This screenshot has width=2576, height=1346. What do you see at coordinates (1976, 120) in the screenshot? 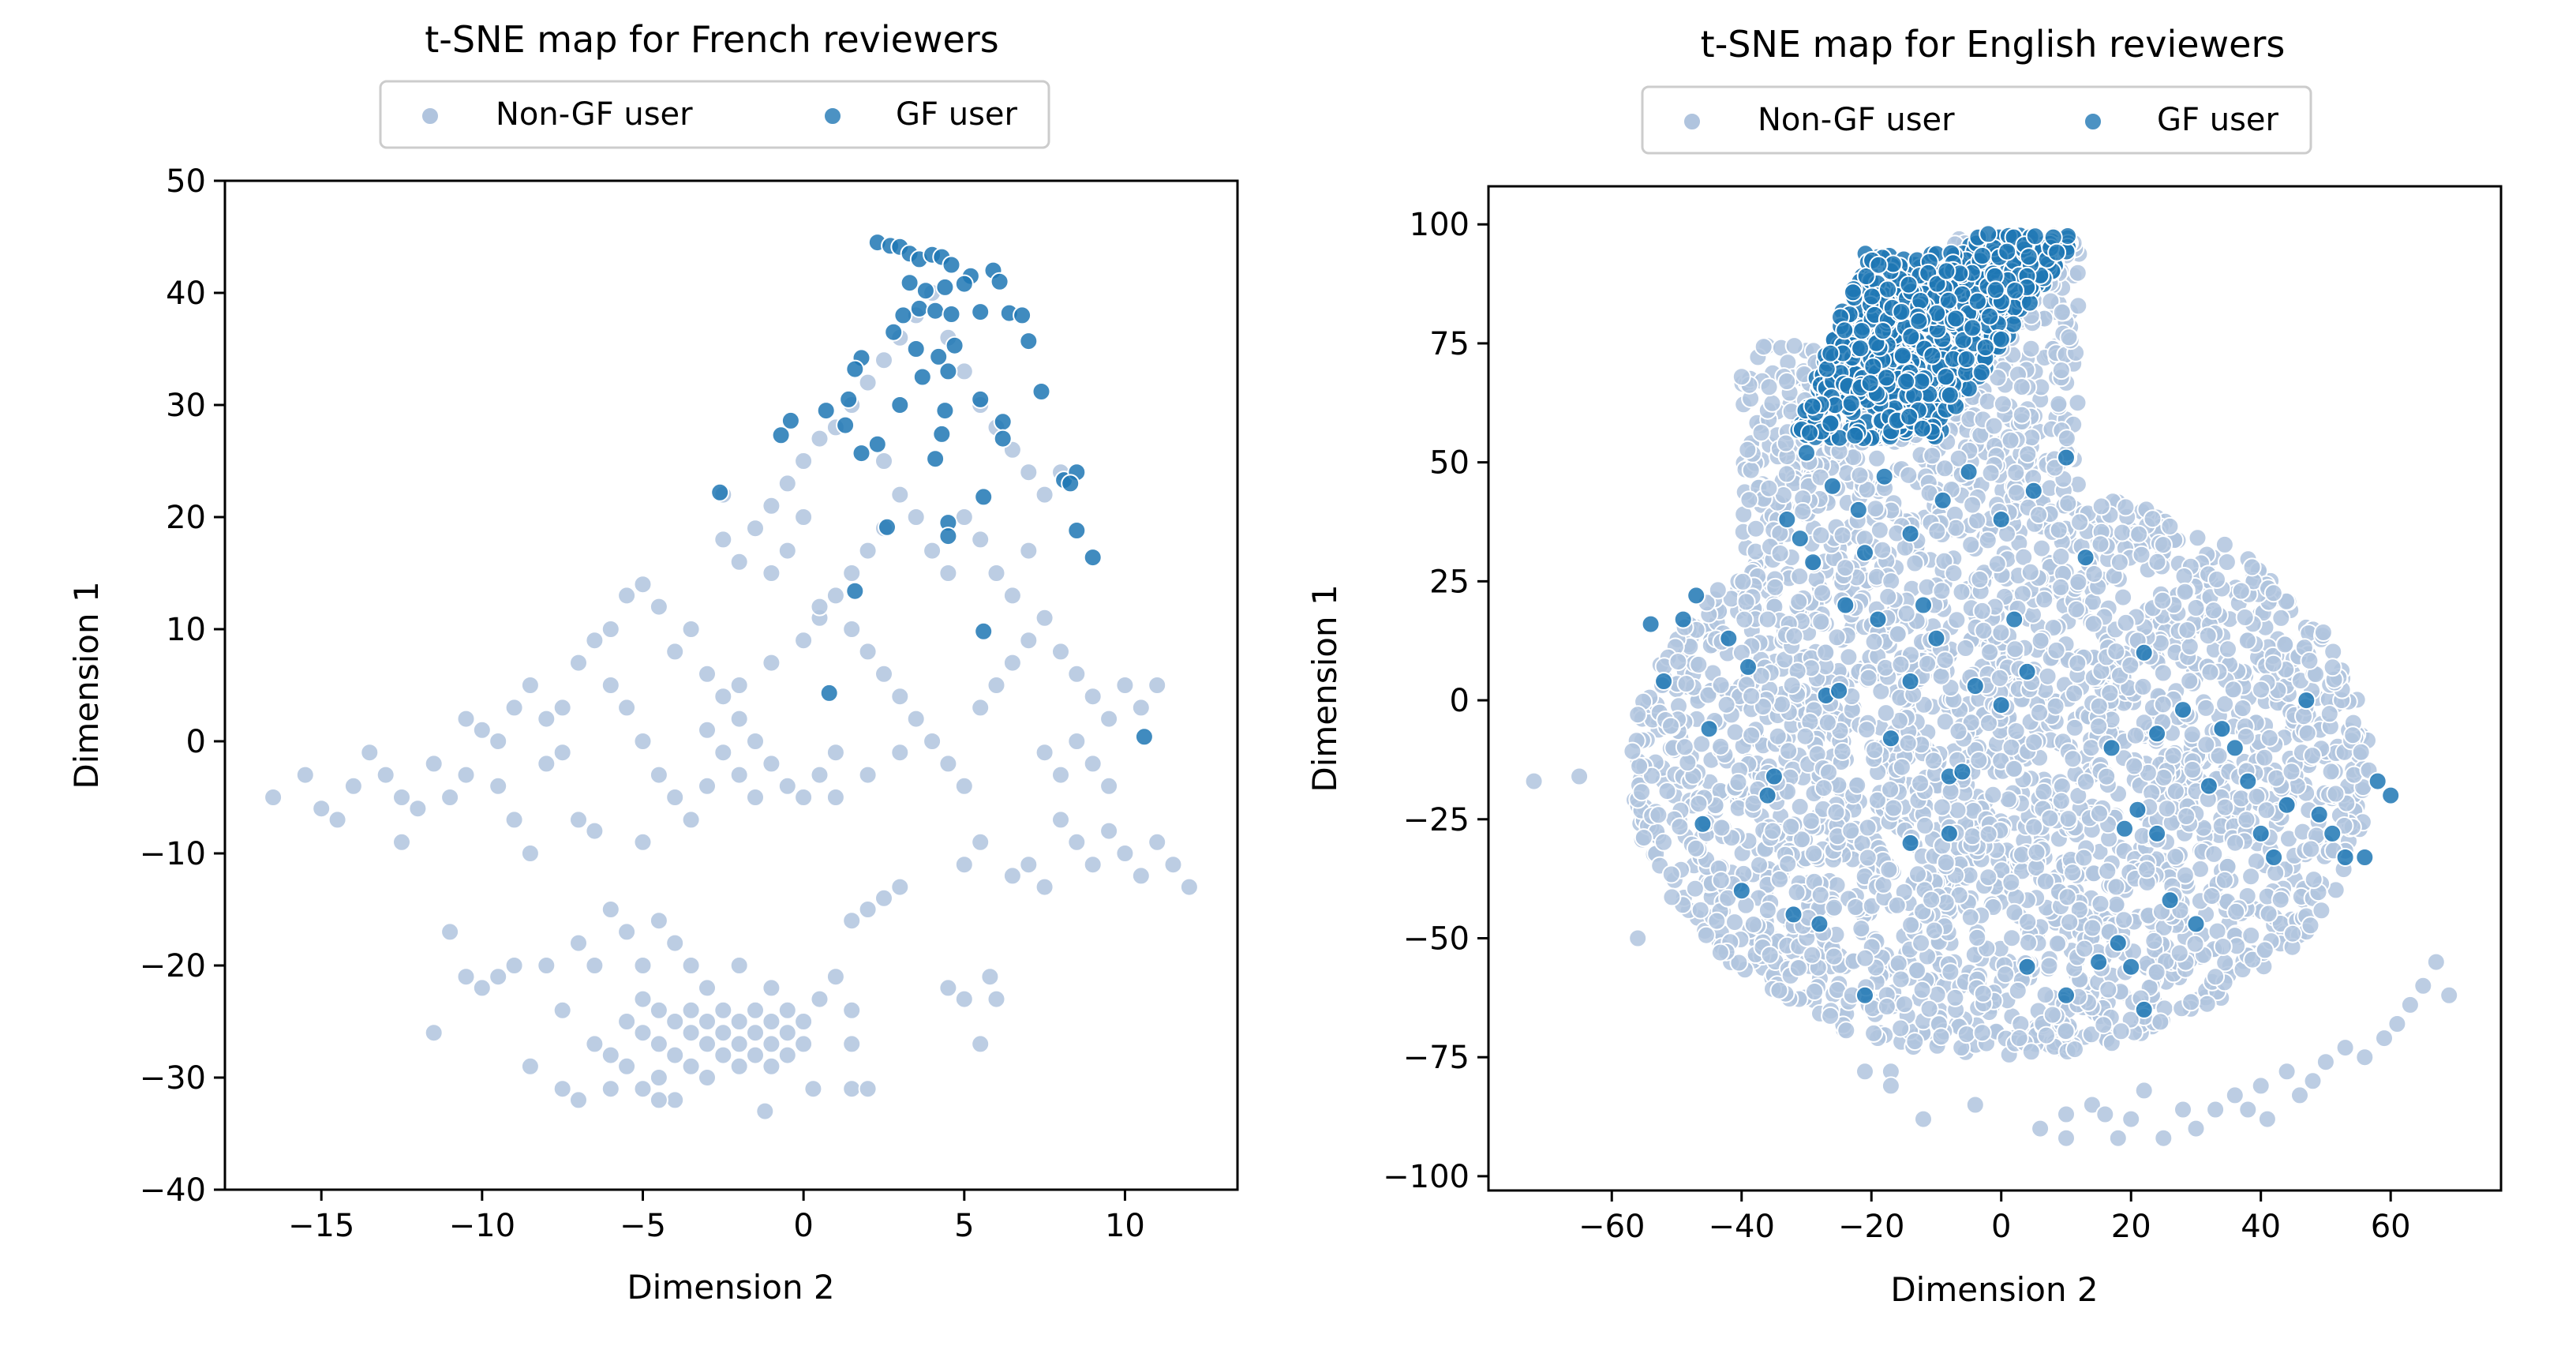
I see `legend: Non-GF user GF user` at bounding box center [1976, 120].